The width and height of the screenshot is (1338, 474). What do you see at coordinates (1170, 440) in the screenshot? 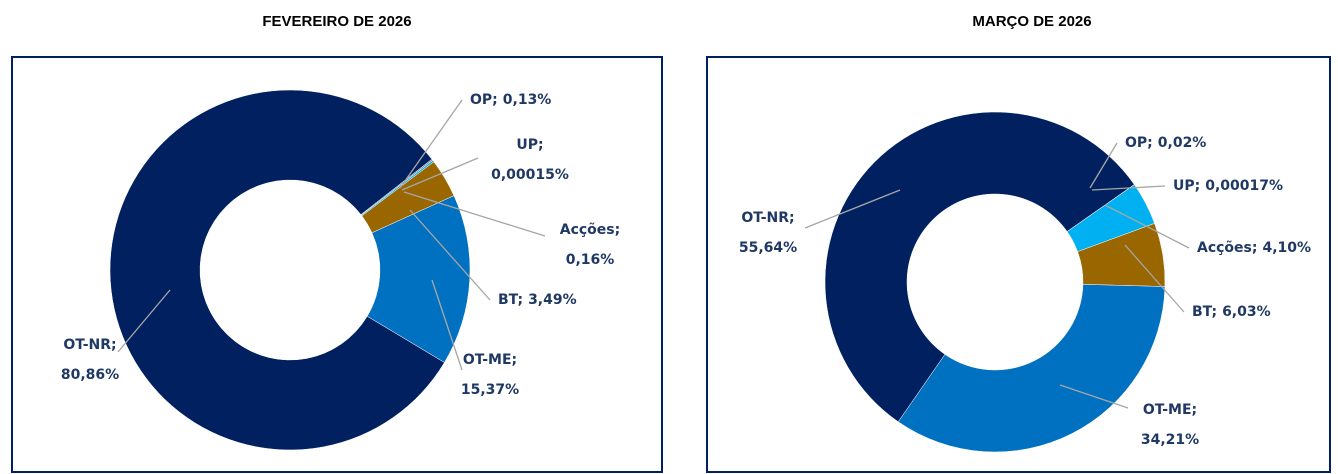
I see `label-value: 34,21%` at bounding box center [1170, 440].